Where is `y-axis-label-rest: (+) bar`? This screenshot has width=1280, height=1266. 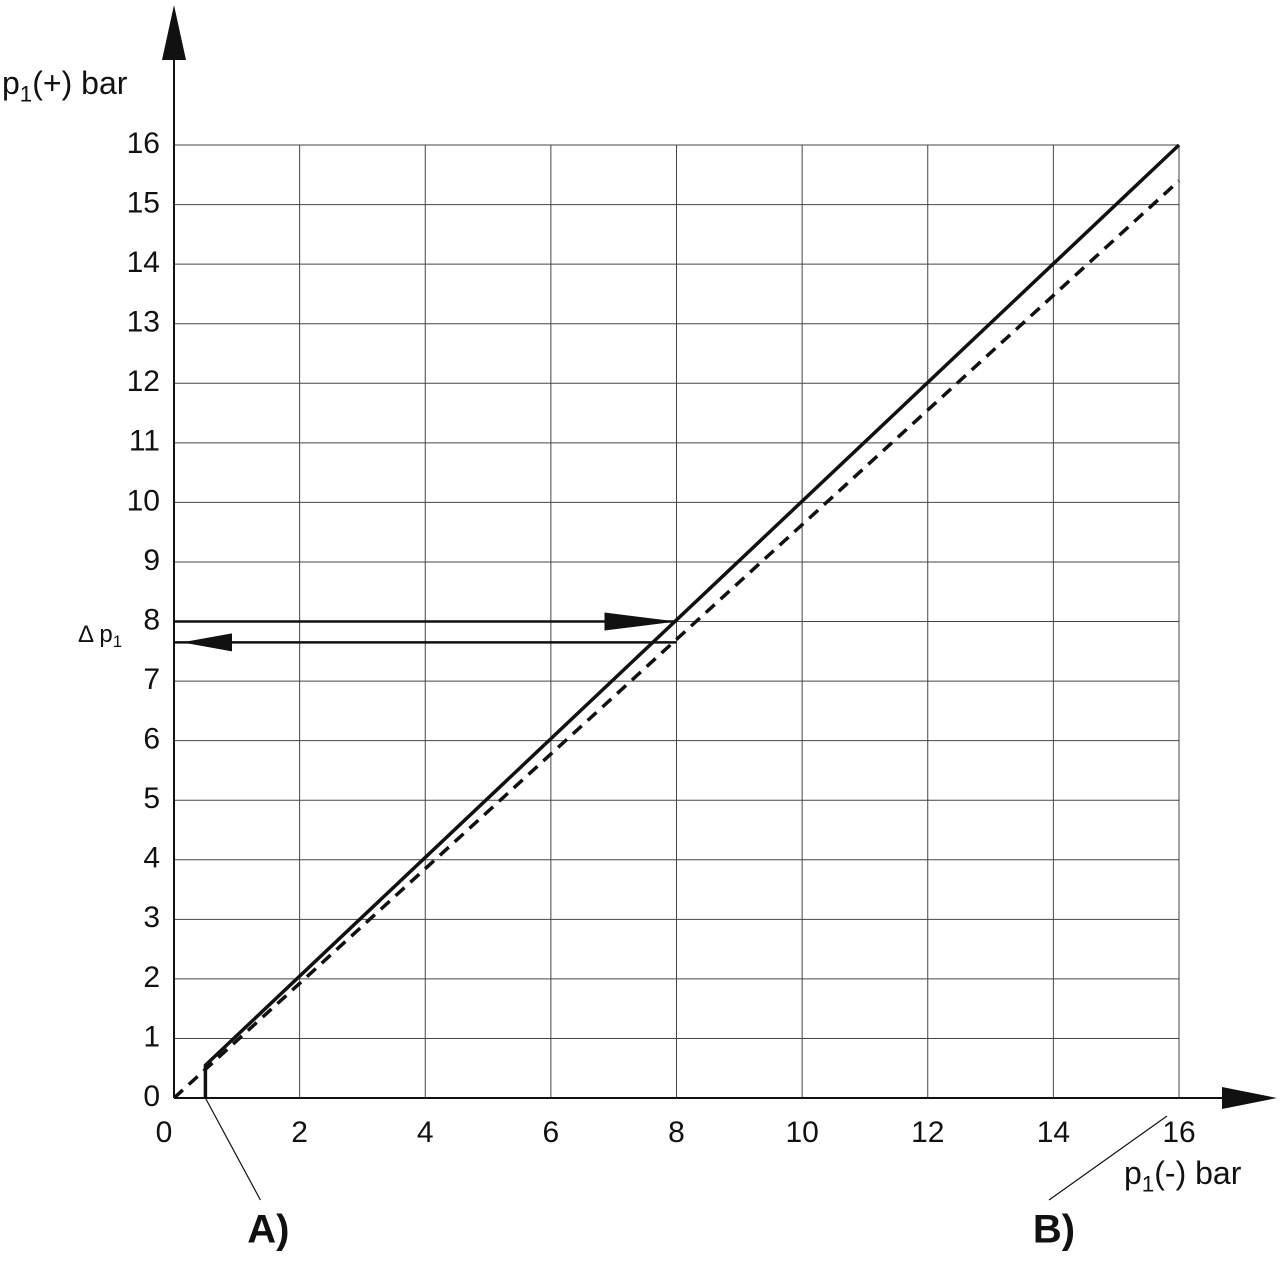
y-axis-label-rest: (+) bar is located at coordinates (79, 83).